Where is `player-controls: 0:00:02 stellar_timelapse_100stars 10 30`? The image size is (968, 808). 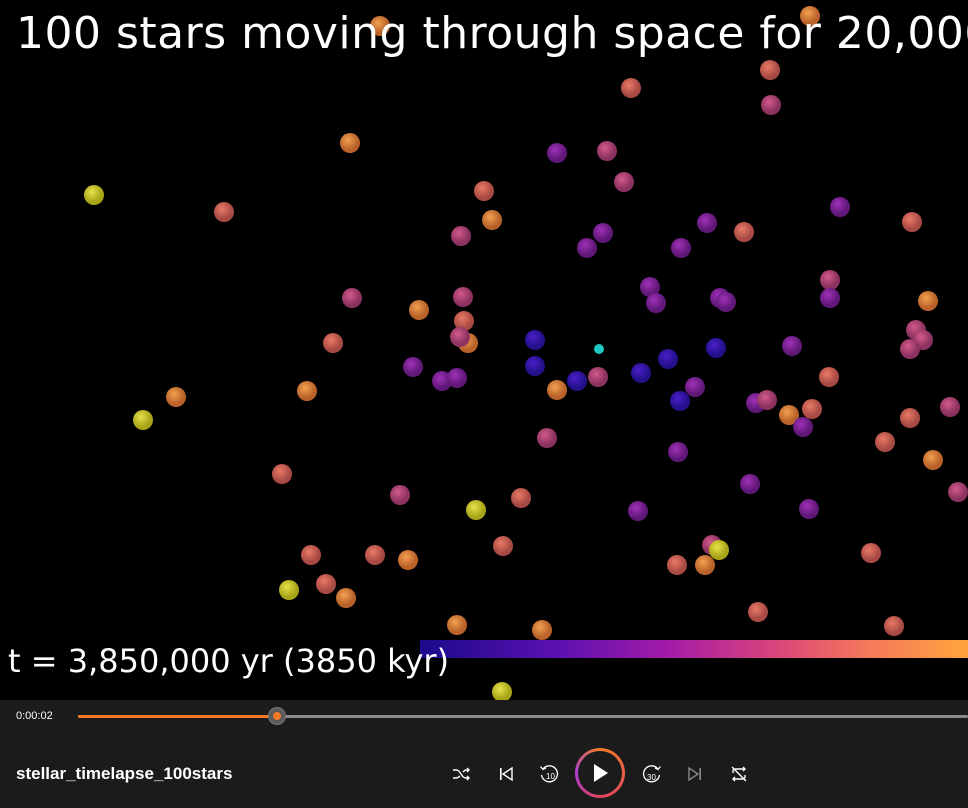
player-controls: 0:00:02 stellar_timelapse_100stars 10 30 is located at coordinates (484, 754).